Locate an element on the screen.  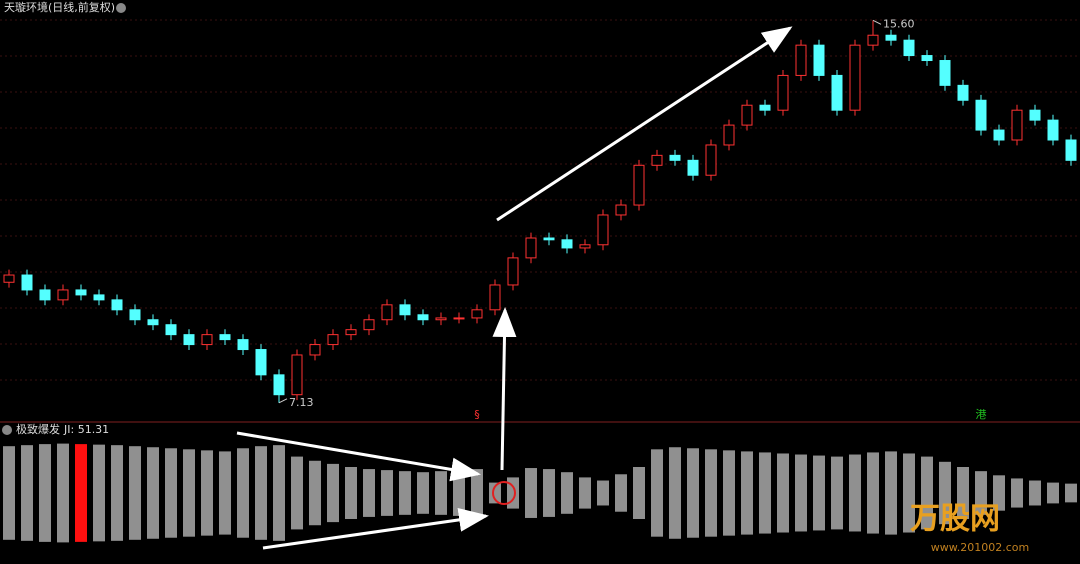
annotation-label: 15.60 is located at coordinates (899, 23).